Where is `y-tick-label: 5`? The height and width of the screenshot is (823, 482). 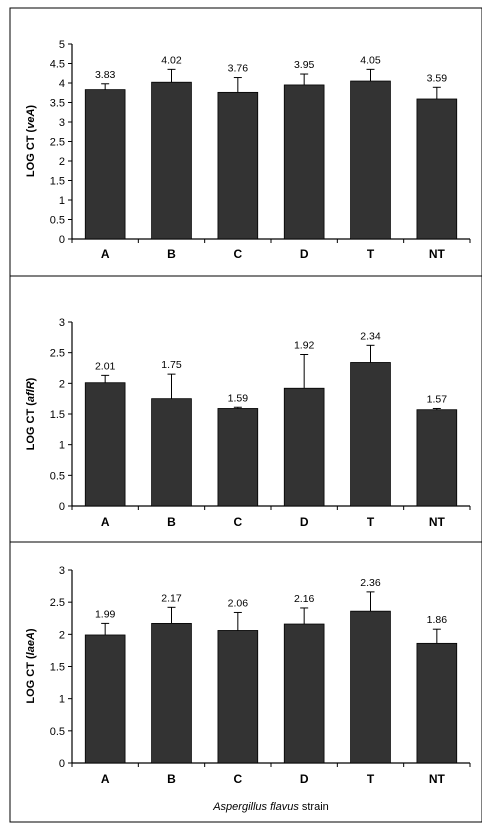
y-tick-label: 5 is located at coordinates (62, 45).